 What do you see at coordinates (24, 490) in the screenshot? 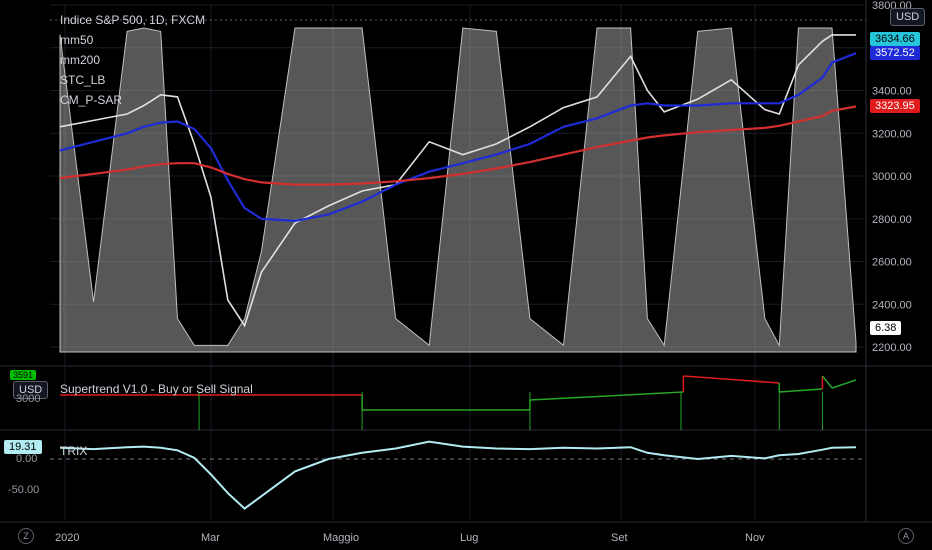
I see `trix-tick-minus50: -50.00` at bounding box center [24, 490].